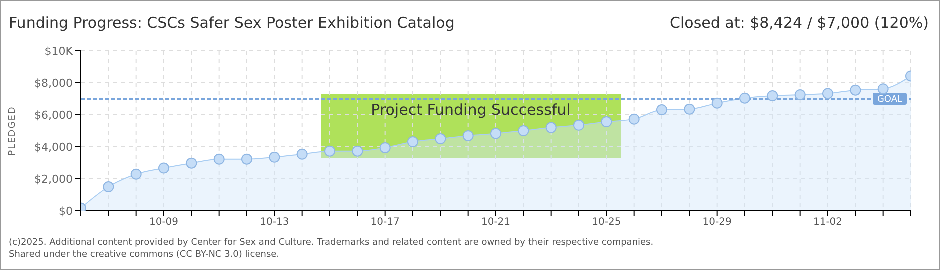 The width and height of the screenshot is (940, 270). Describe the element at coordinates (799, 23) in the screenshot. I see `chart-subtitle: Closed at: $8,424 / $7,000 (120%)` at that location.